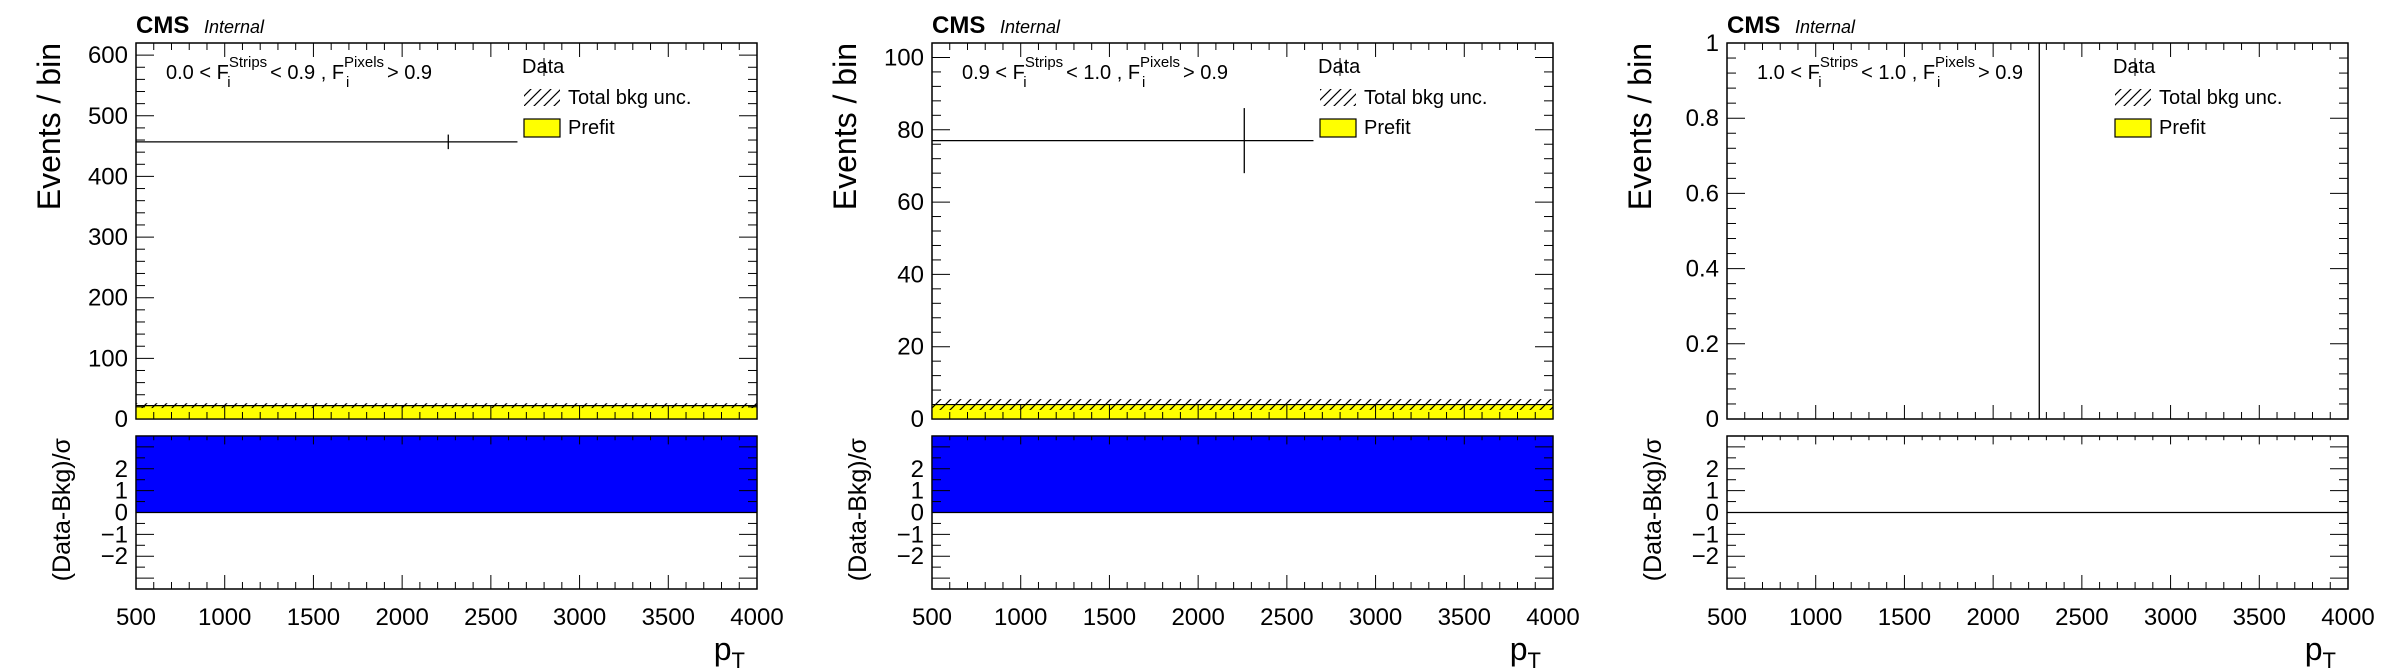 Image resolution: width=2388 pixels, height=672 pixels. Describe the element at coordinates (1712, 43) in the screenshot. I see `y-tick-label: 1` at that location.